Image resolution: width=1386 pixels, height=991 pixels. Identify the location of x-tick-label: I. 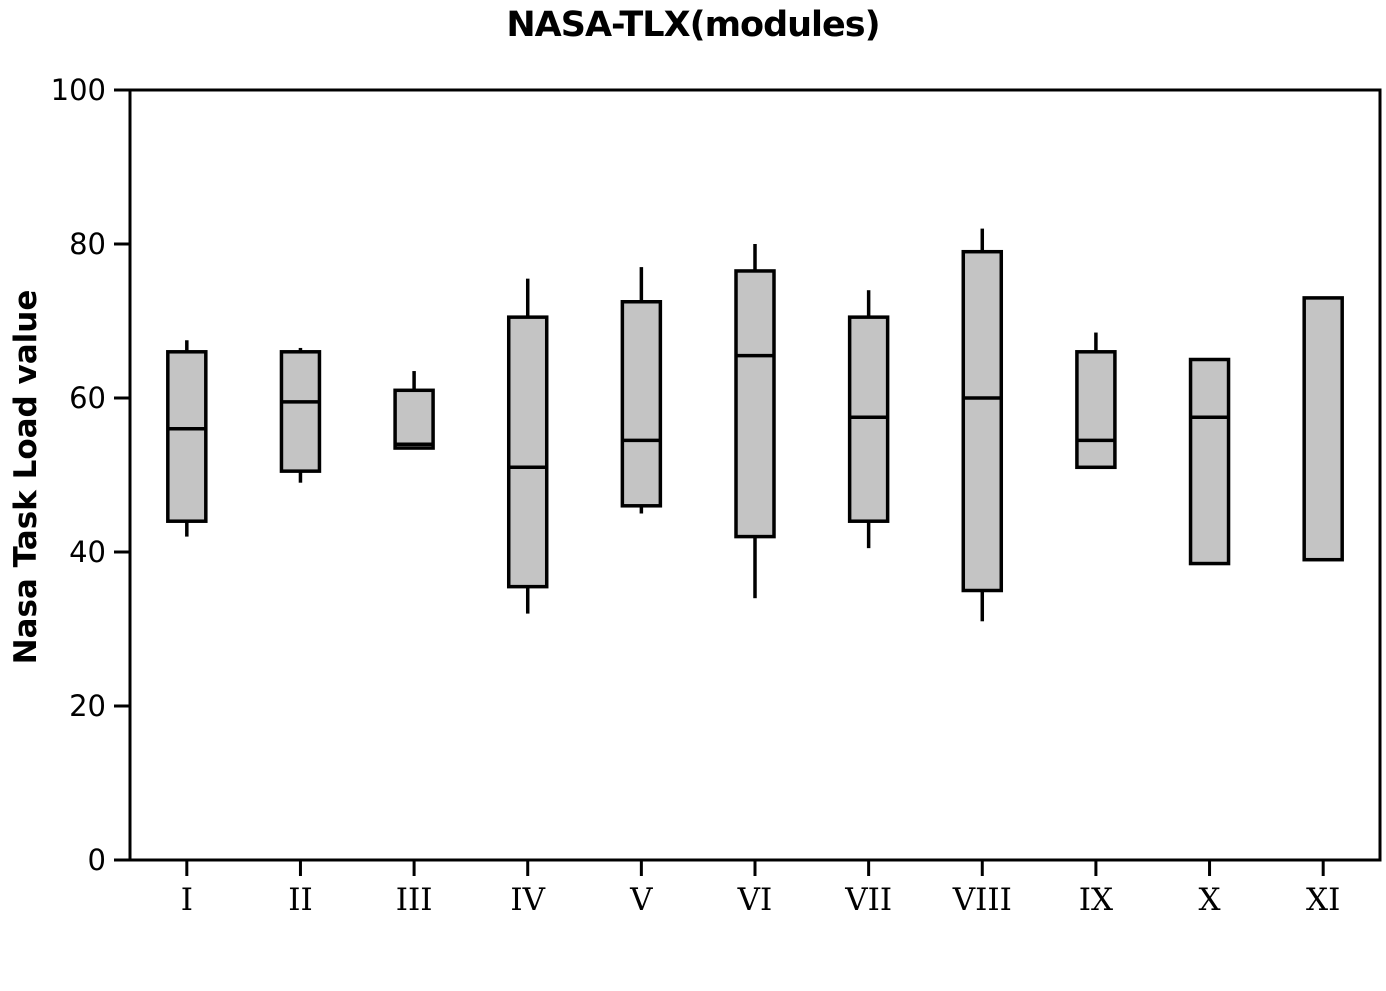
(187, 900).